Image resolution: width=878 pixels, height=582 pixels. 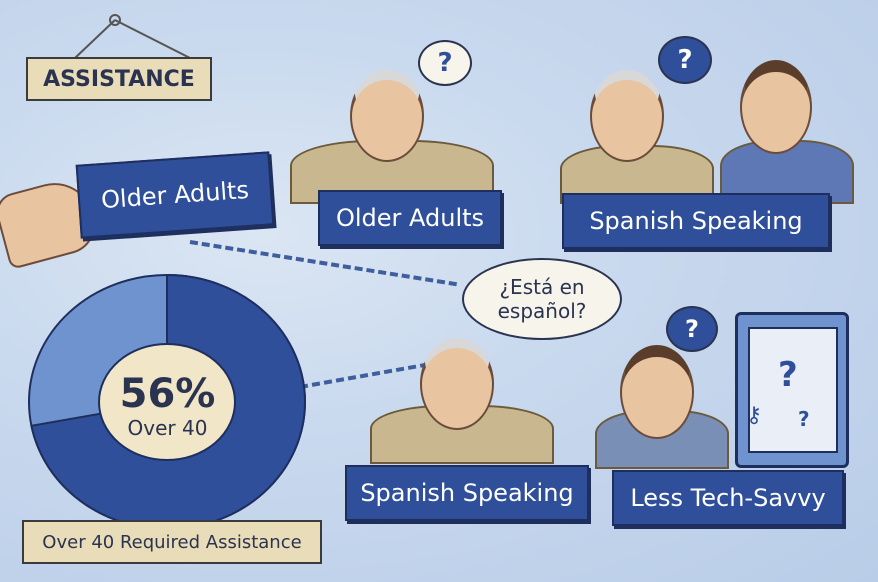 I want to click on spanish-speech-bubble: ¿Está en español?, so click(x=542, y=299).